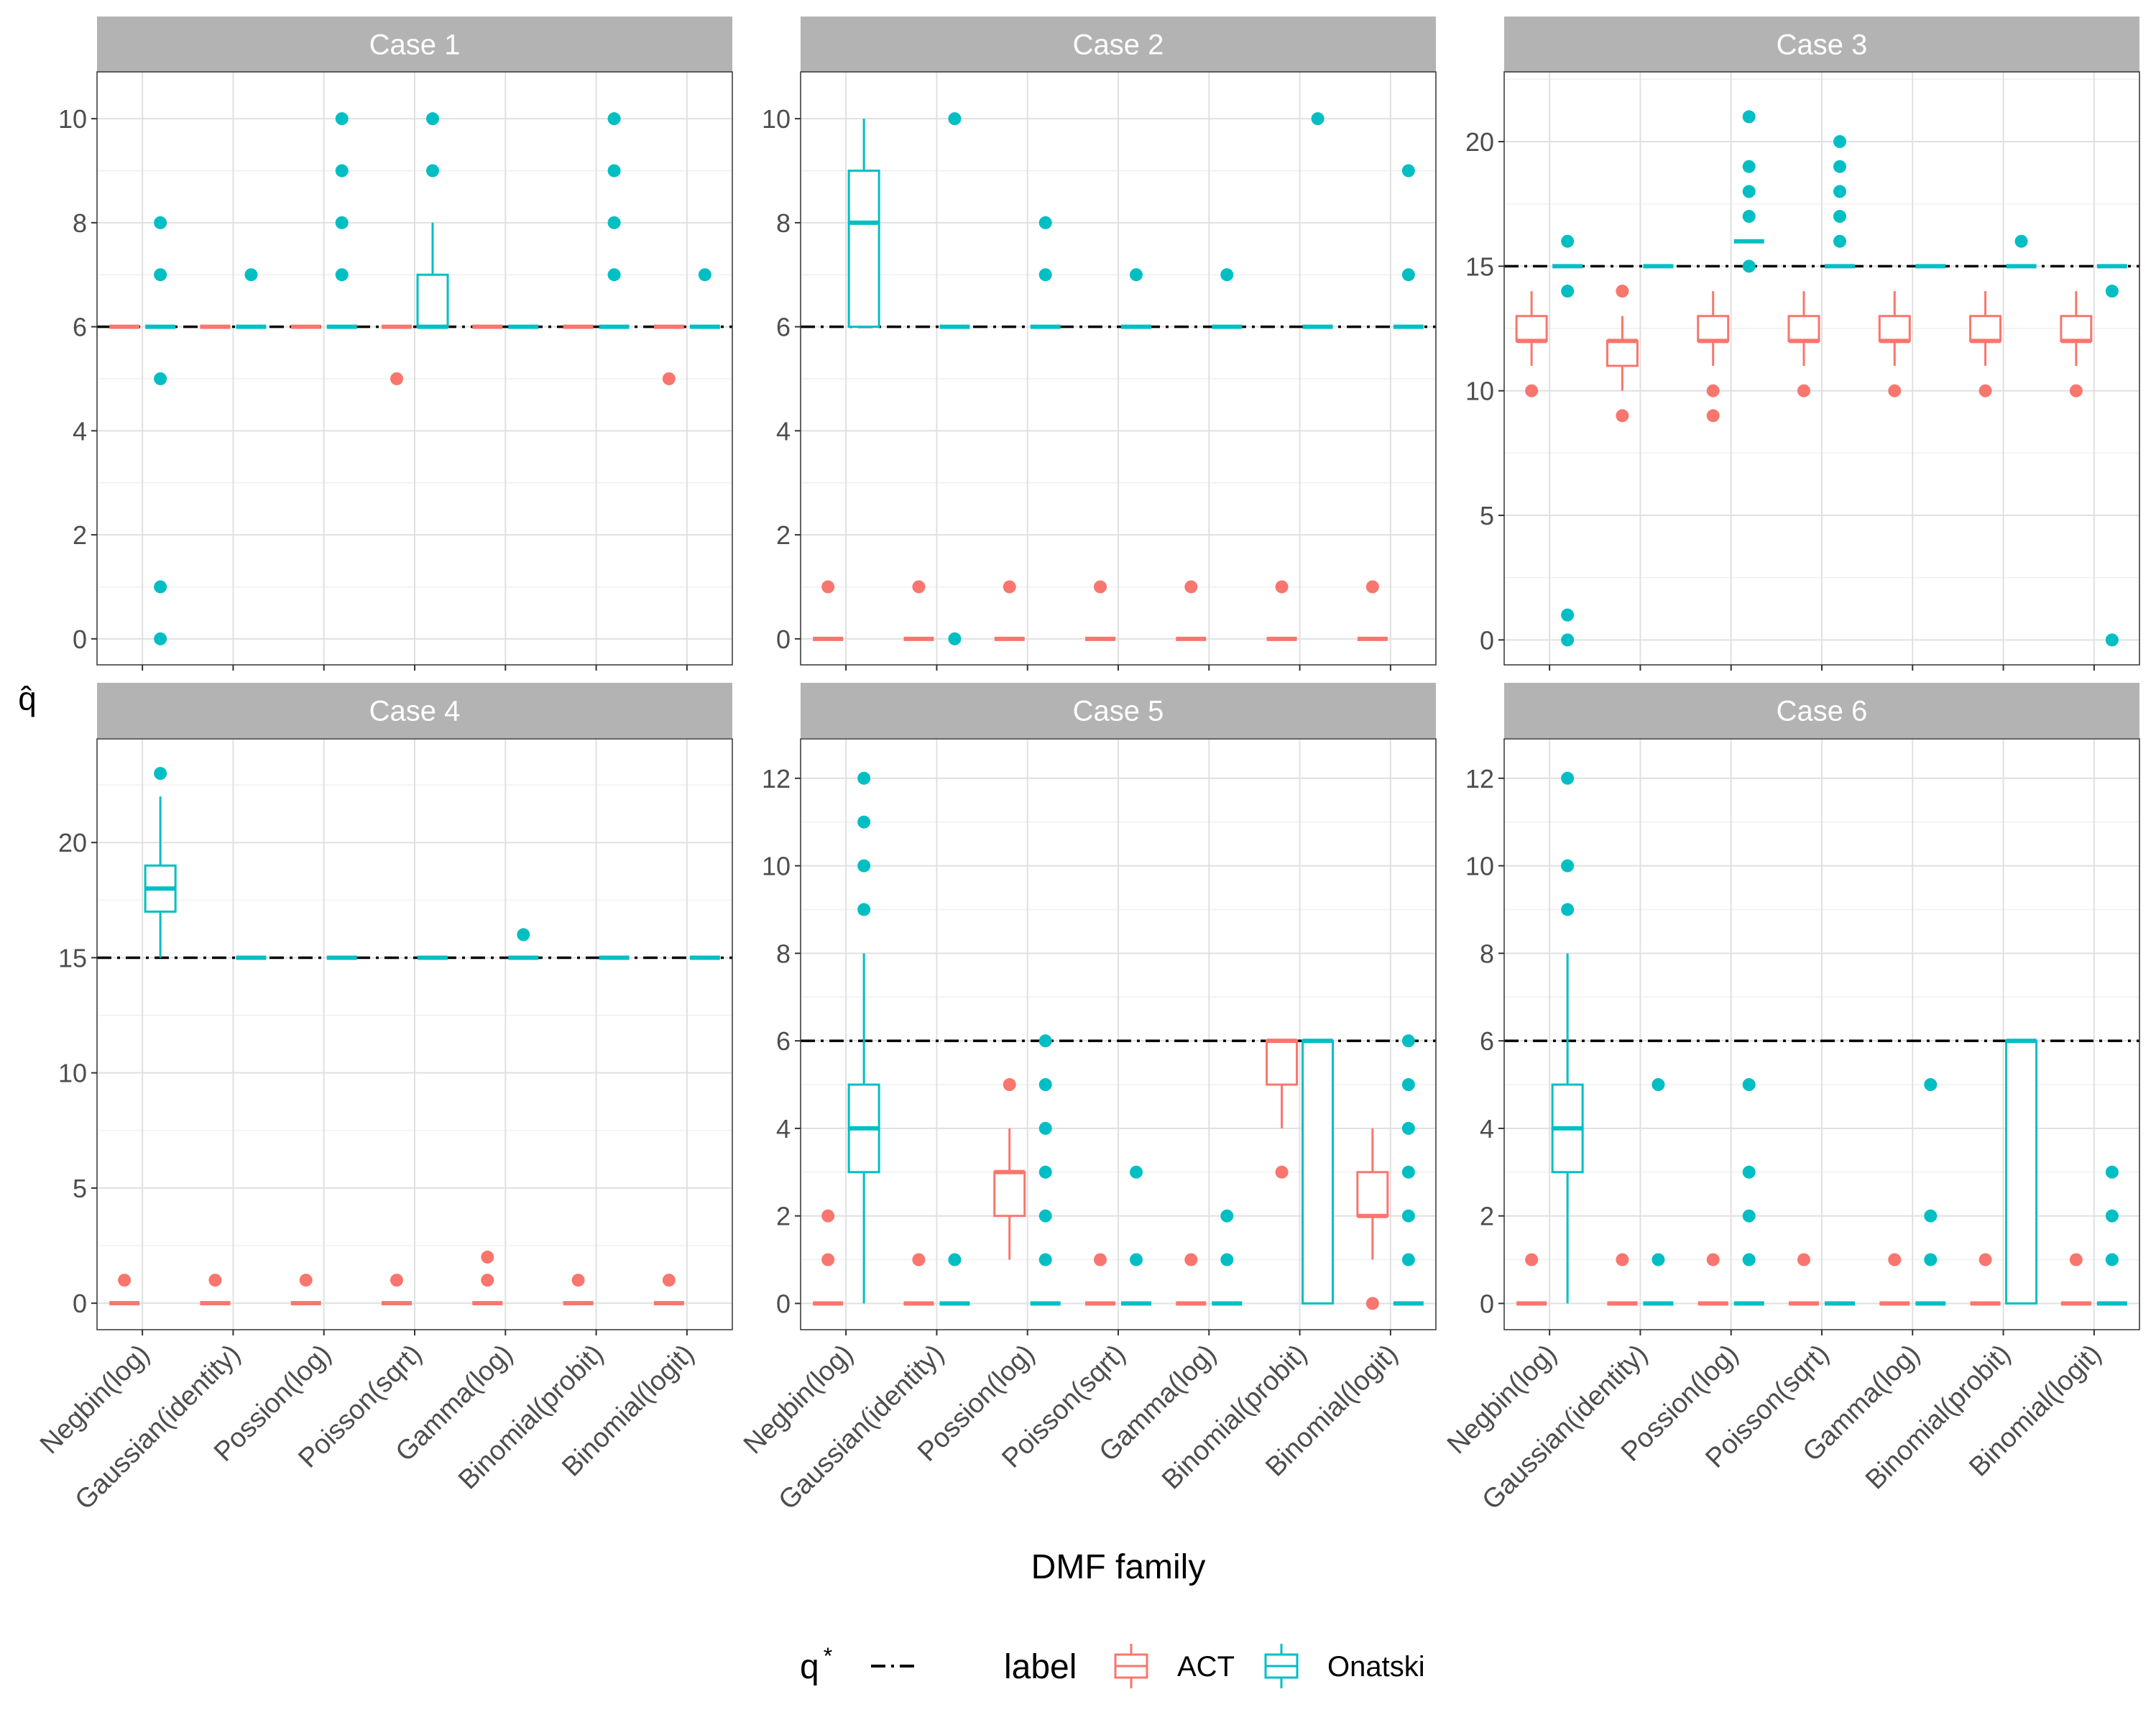 This screenshot has width=2156, height=1725. What do you see at coordinates (1479, 266) in the screenshot?
I see `y-tick-label: 15` at bounding box center [1479, 266].